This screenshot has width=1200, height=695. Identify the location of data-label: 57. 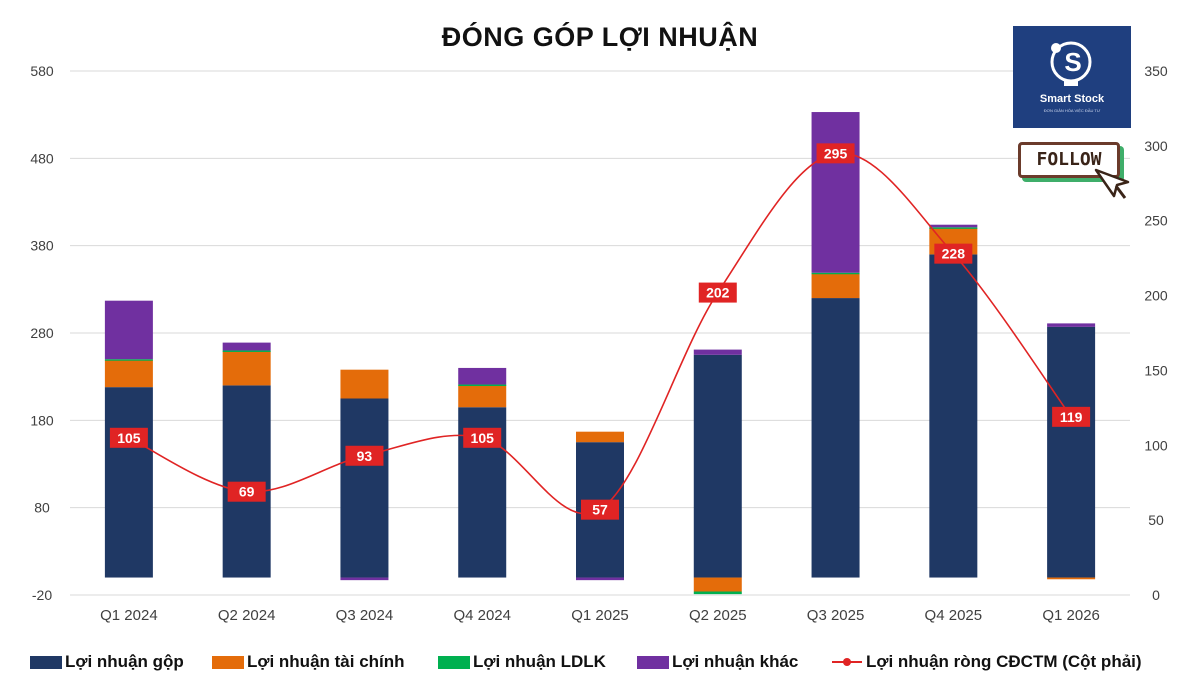
(600, 510).